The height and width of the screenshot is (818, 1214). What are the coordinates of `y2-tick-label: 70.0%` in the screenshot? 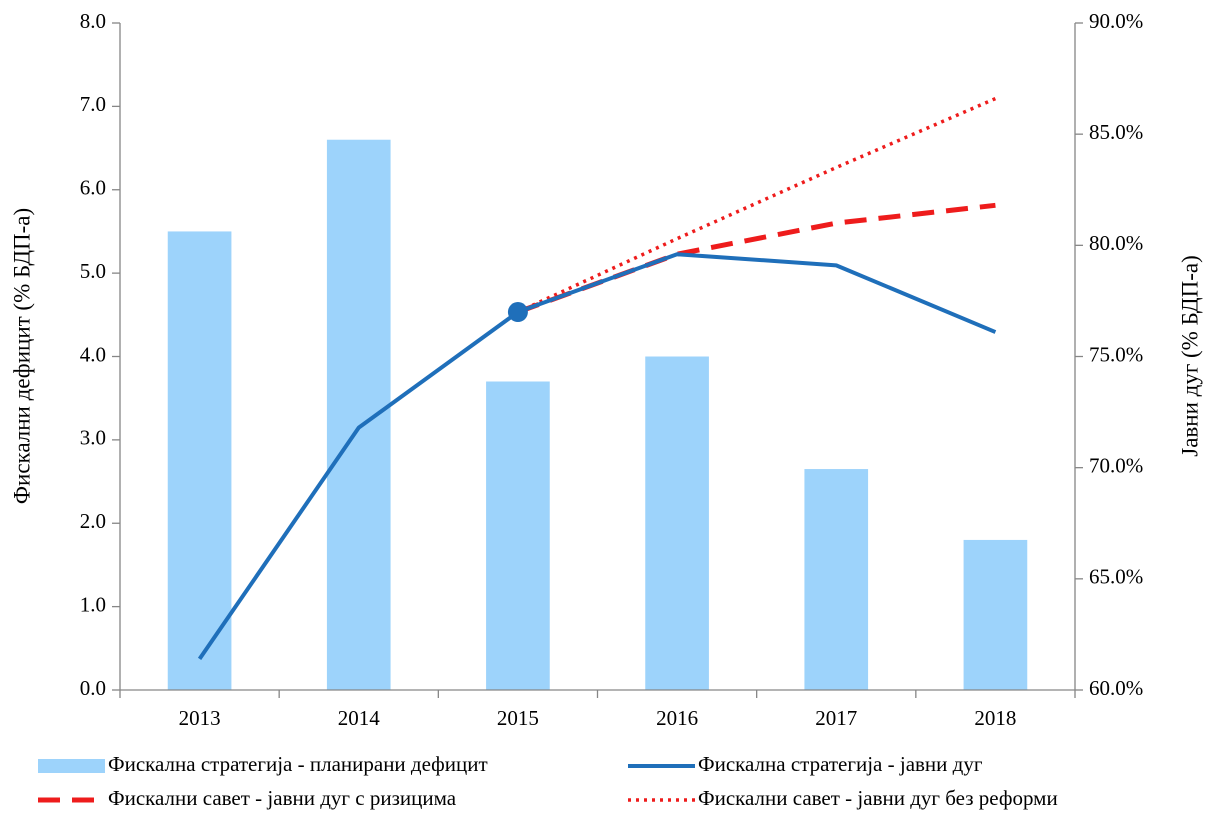 It's located at (1116, 465).